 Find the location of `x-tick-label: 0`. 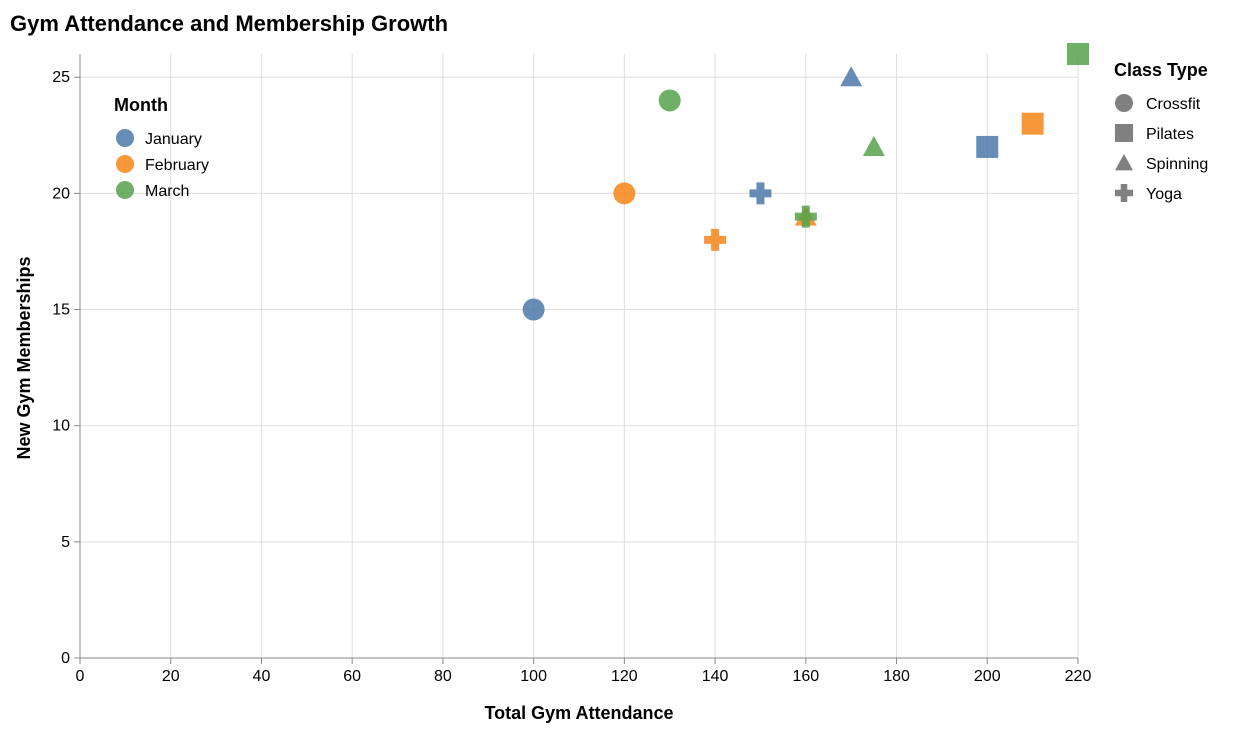

x-tick-label: 0 is located at coordinates (80, 676).